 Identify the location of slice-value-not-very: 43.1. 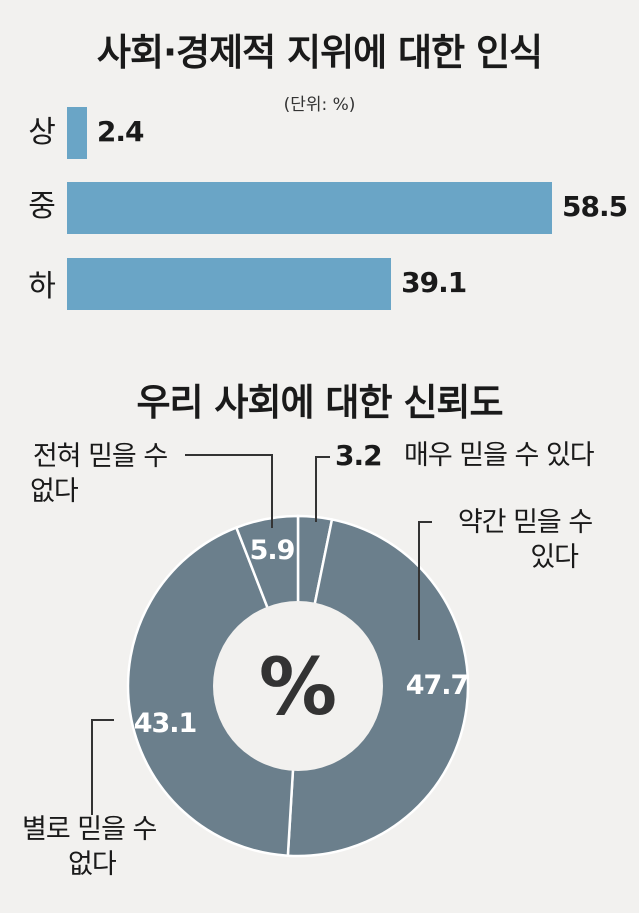
(165, 723).